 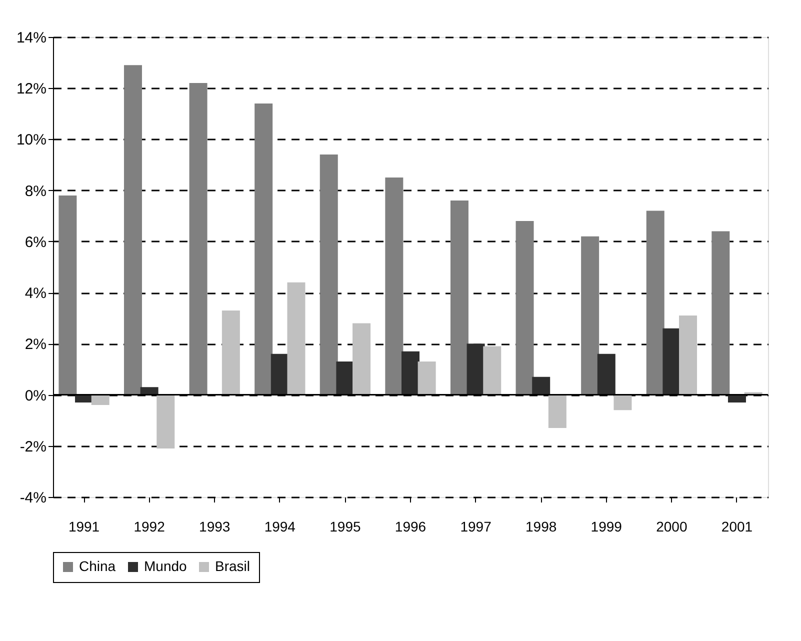 I want to click on y-tick-label: 10%, so click(x=31, y=140).